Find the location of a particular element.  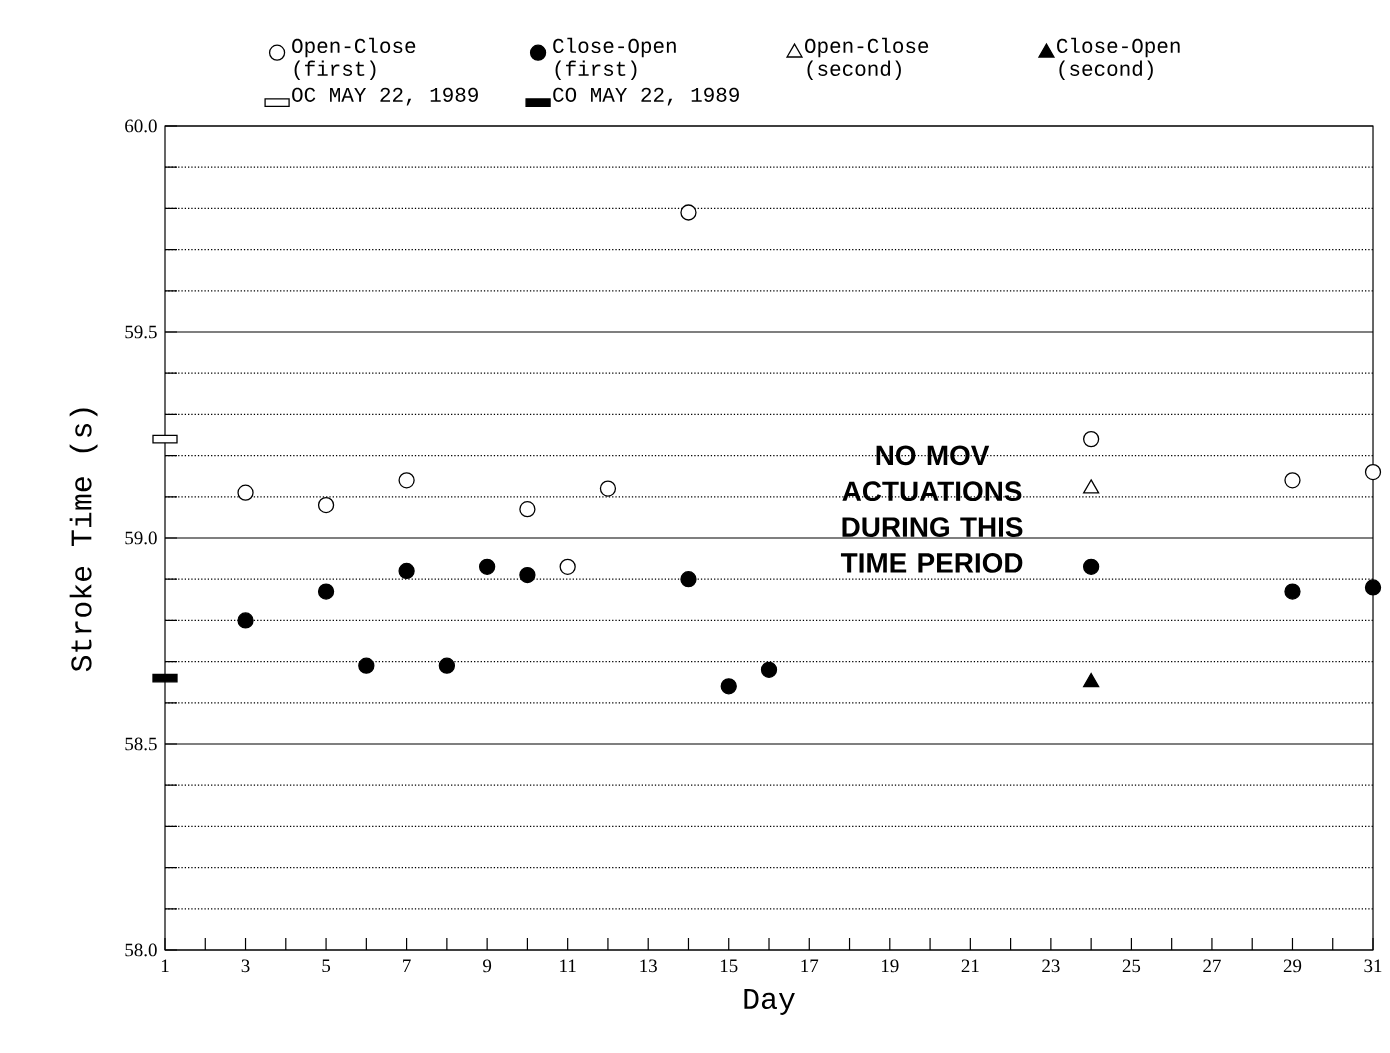

y-tick-label: 60.0 is located at coordinates (141, 126).